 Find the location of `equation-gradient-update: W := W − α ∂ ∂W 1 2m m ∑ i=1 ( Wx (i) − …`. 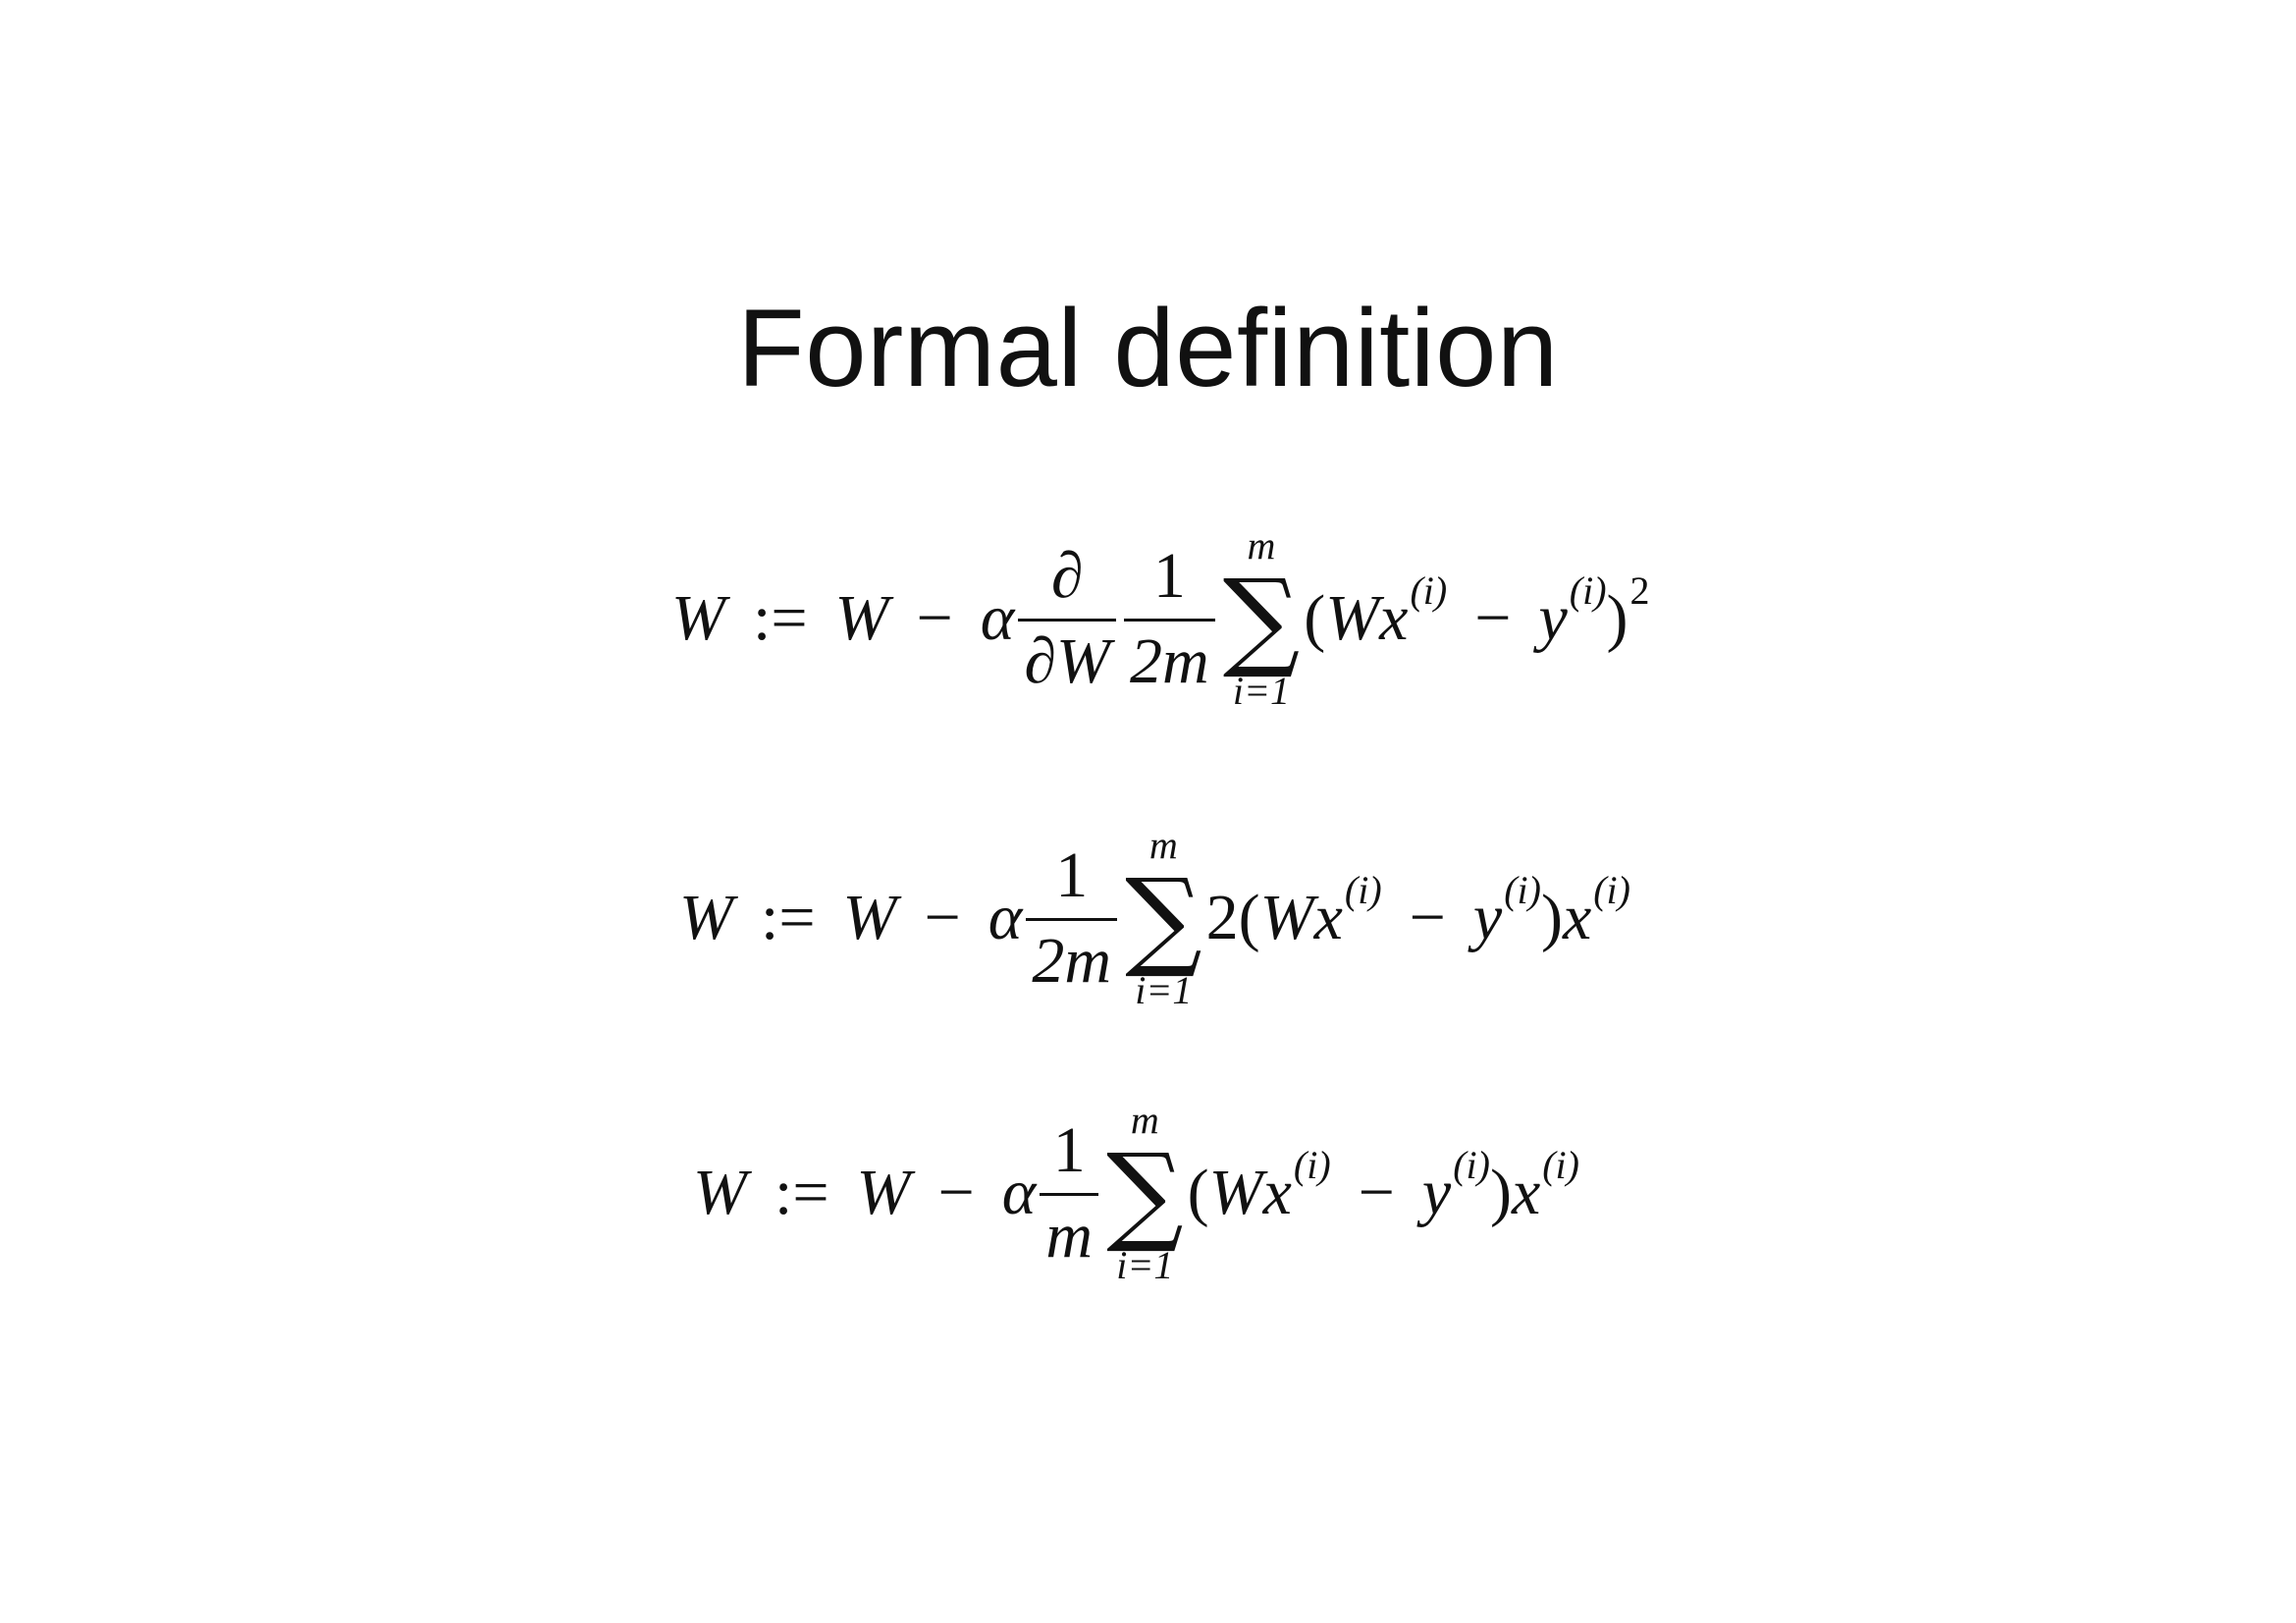

equation-gradient-update: W := W − α ∂ ∂W 1 2m m ∑ i=1 ( Wx (i) − … is located at coordinates (1160, 618).